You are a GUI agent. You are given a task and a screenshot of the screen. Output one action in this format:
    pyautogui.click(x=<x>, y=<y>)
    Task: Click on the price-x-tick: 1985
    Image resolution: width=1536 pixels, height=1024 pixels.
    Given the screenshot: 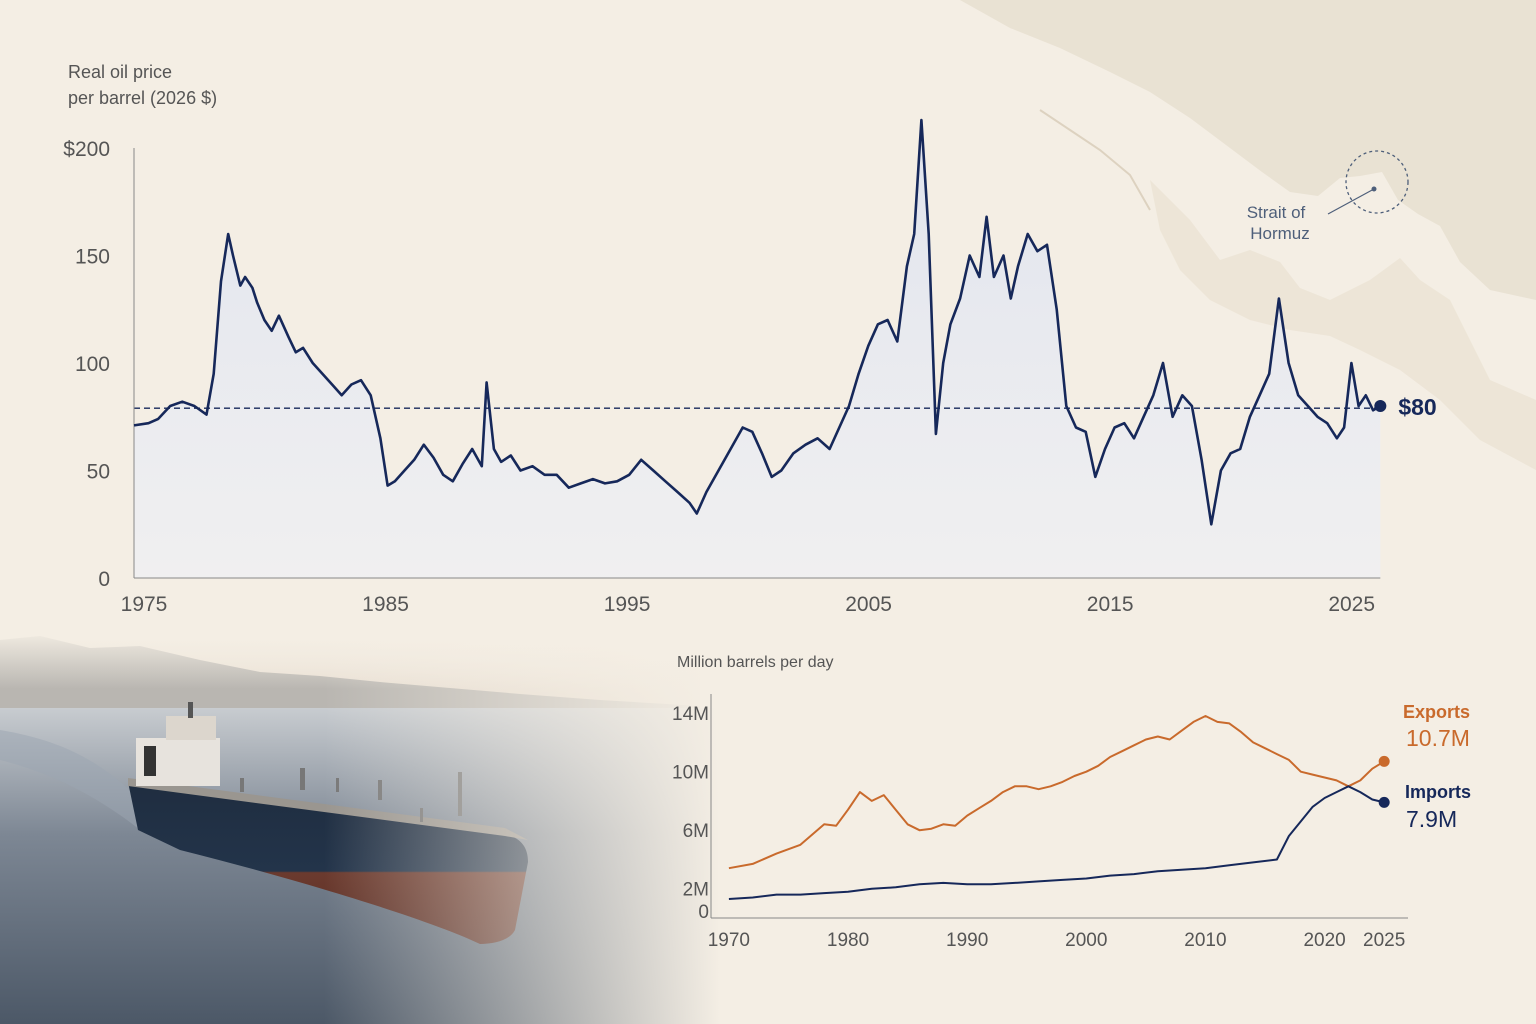 What is the action you would take?
    pyautogui.click(x=385, y=604)
    